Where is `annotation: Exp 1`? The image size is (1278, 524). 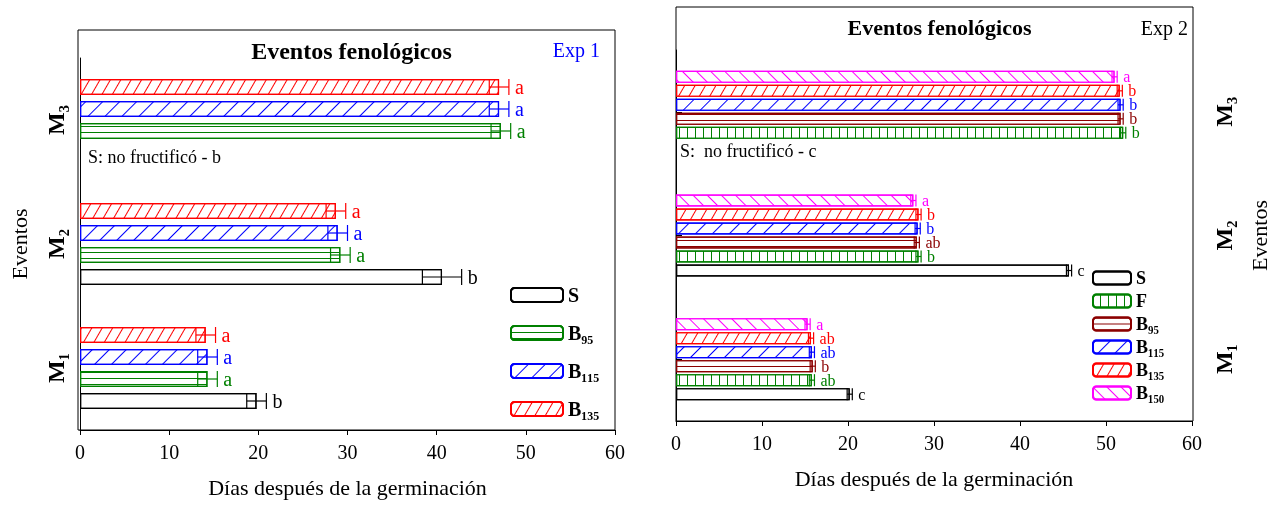
annotation: Exp 1 is located at coordinates (576, 50).